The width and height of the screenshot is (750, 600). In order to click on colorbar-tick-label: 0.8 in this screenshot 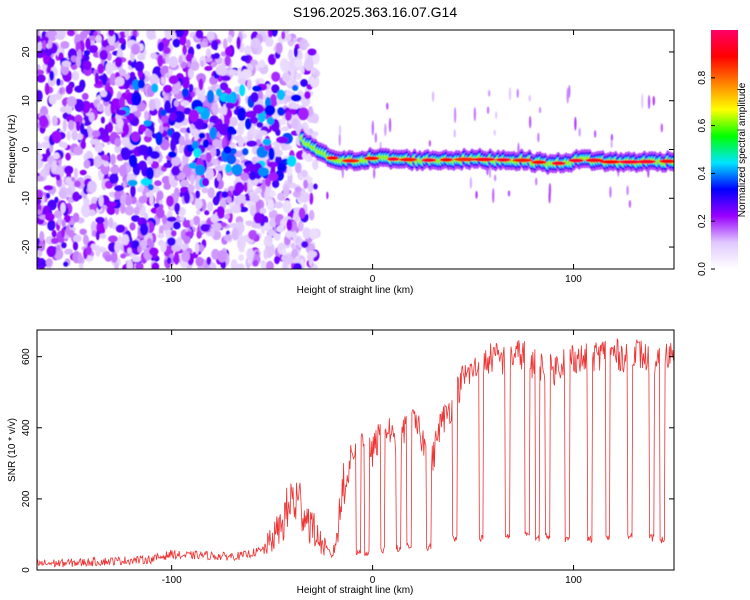, I will do `click(702, 77)`.